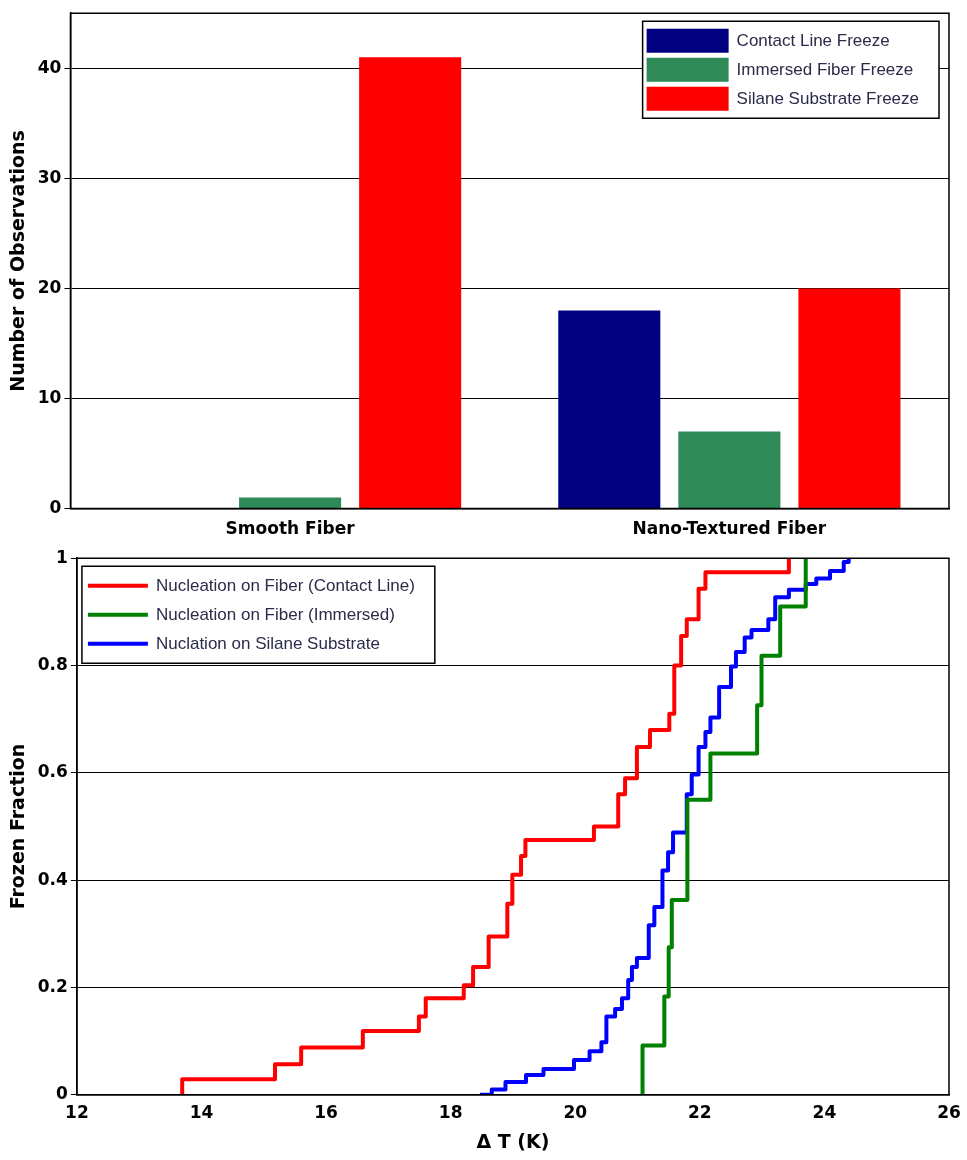 The height and width of the screenshot is (1160, 967). What do you see at coordinates (275, 615) in the screenshot?
I see `legend-label: Nucleation on Fiber (Immersed)` at bounding box center [275, 615].